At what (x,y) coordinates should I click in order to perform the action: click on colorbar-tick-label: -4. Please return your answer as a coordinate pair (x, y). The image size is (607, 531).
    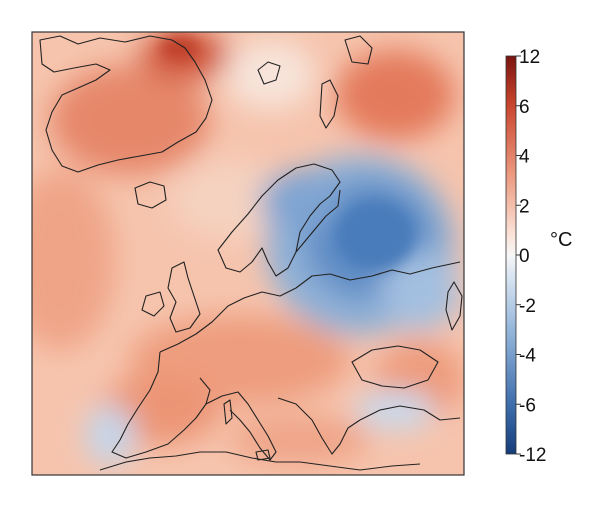
    Looking at the image, I should click on (527, 356).